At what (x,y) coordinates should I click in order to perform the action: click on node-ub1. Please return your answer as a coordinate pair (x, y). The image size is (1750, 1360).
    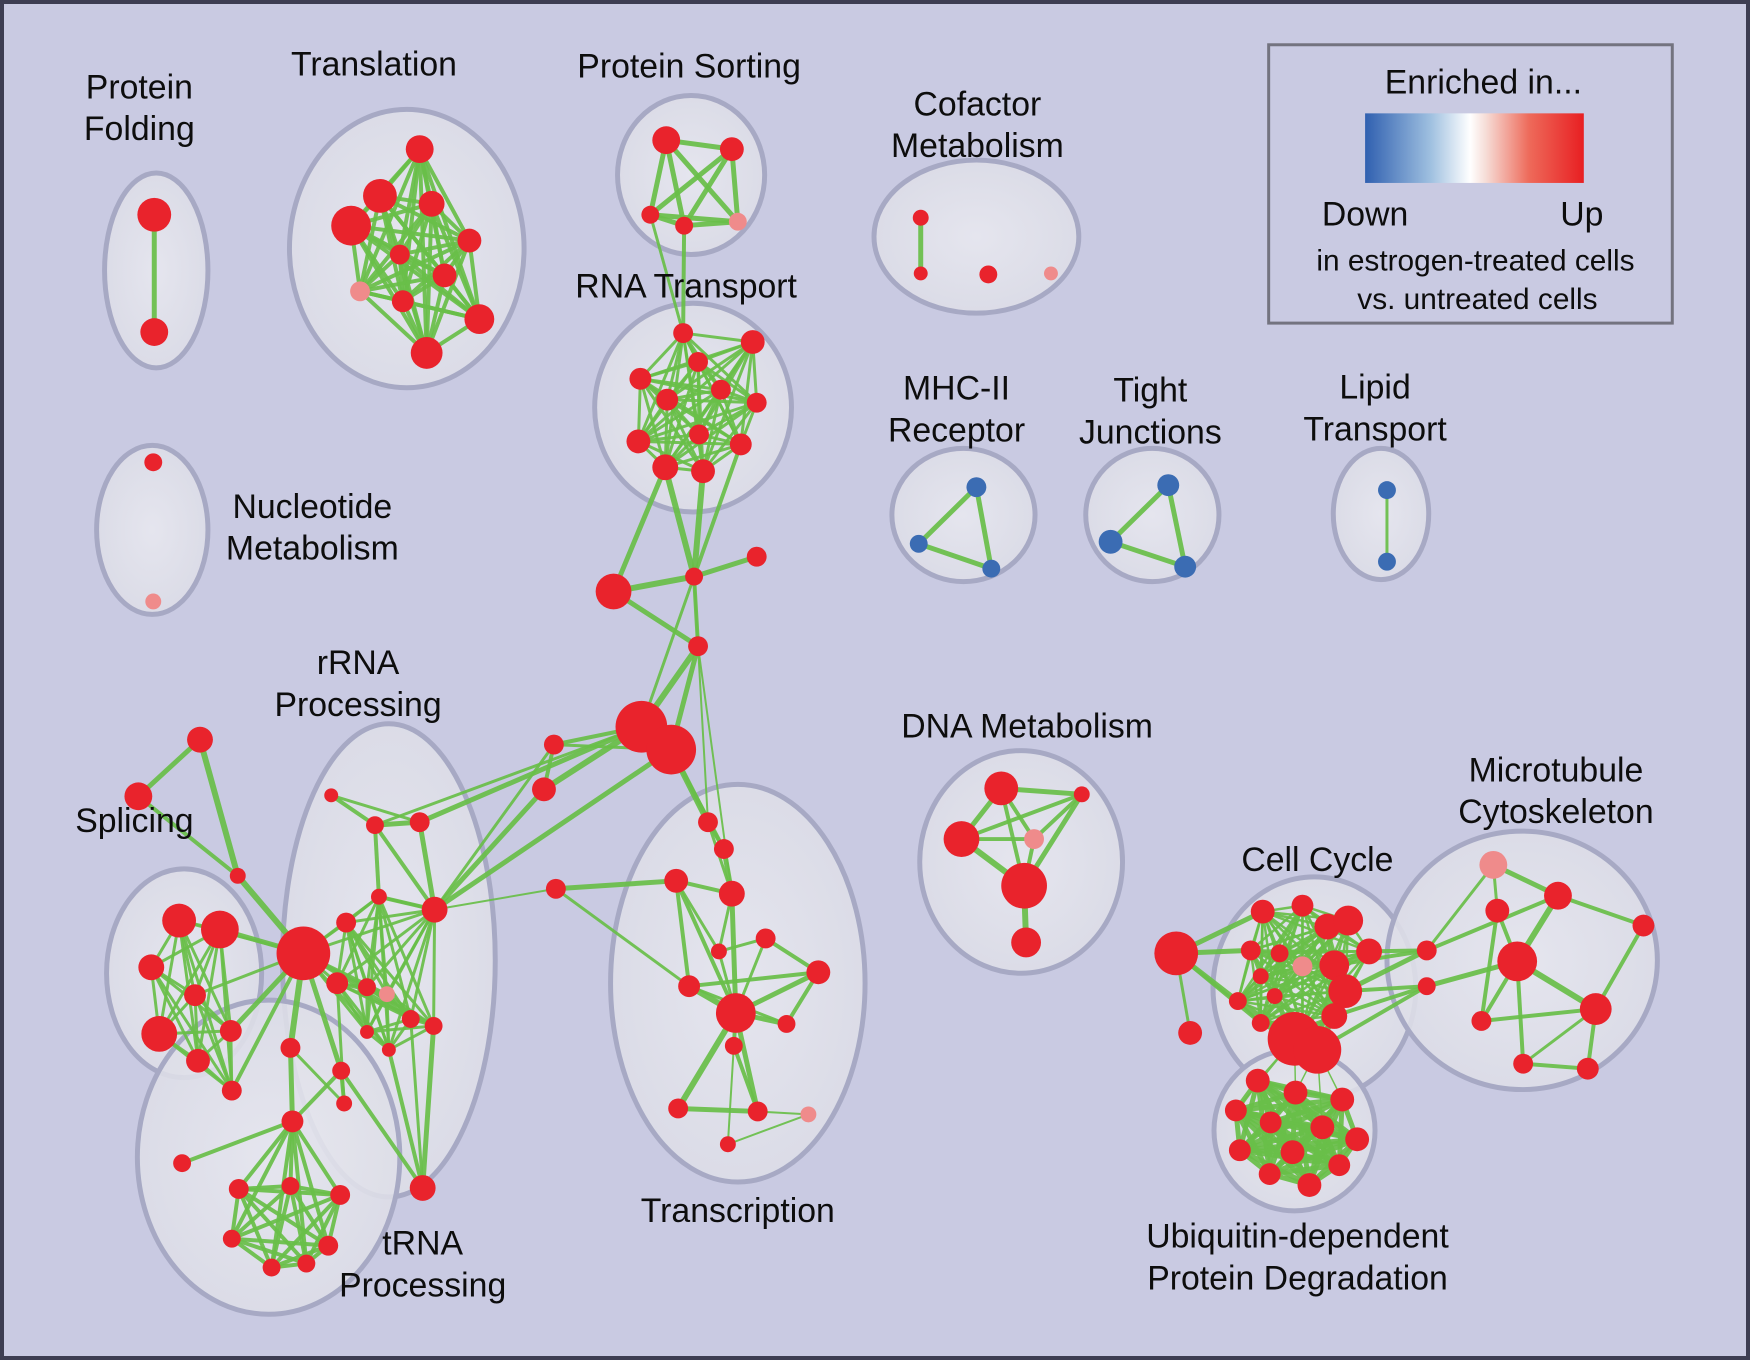
    Looking at the image, I should click on (1257, 1080).